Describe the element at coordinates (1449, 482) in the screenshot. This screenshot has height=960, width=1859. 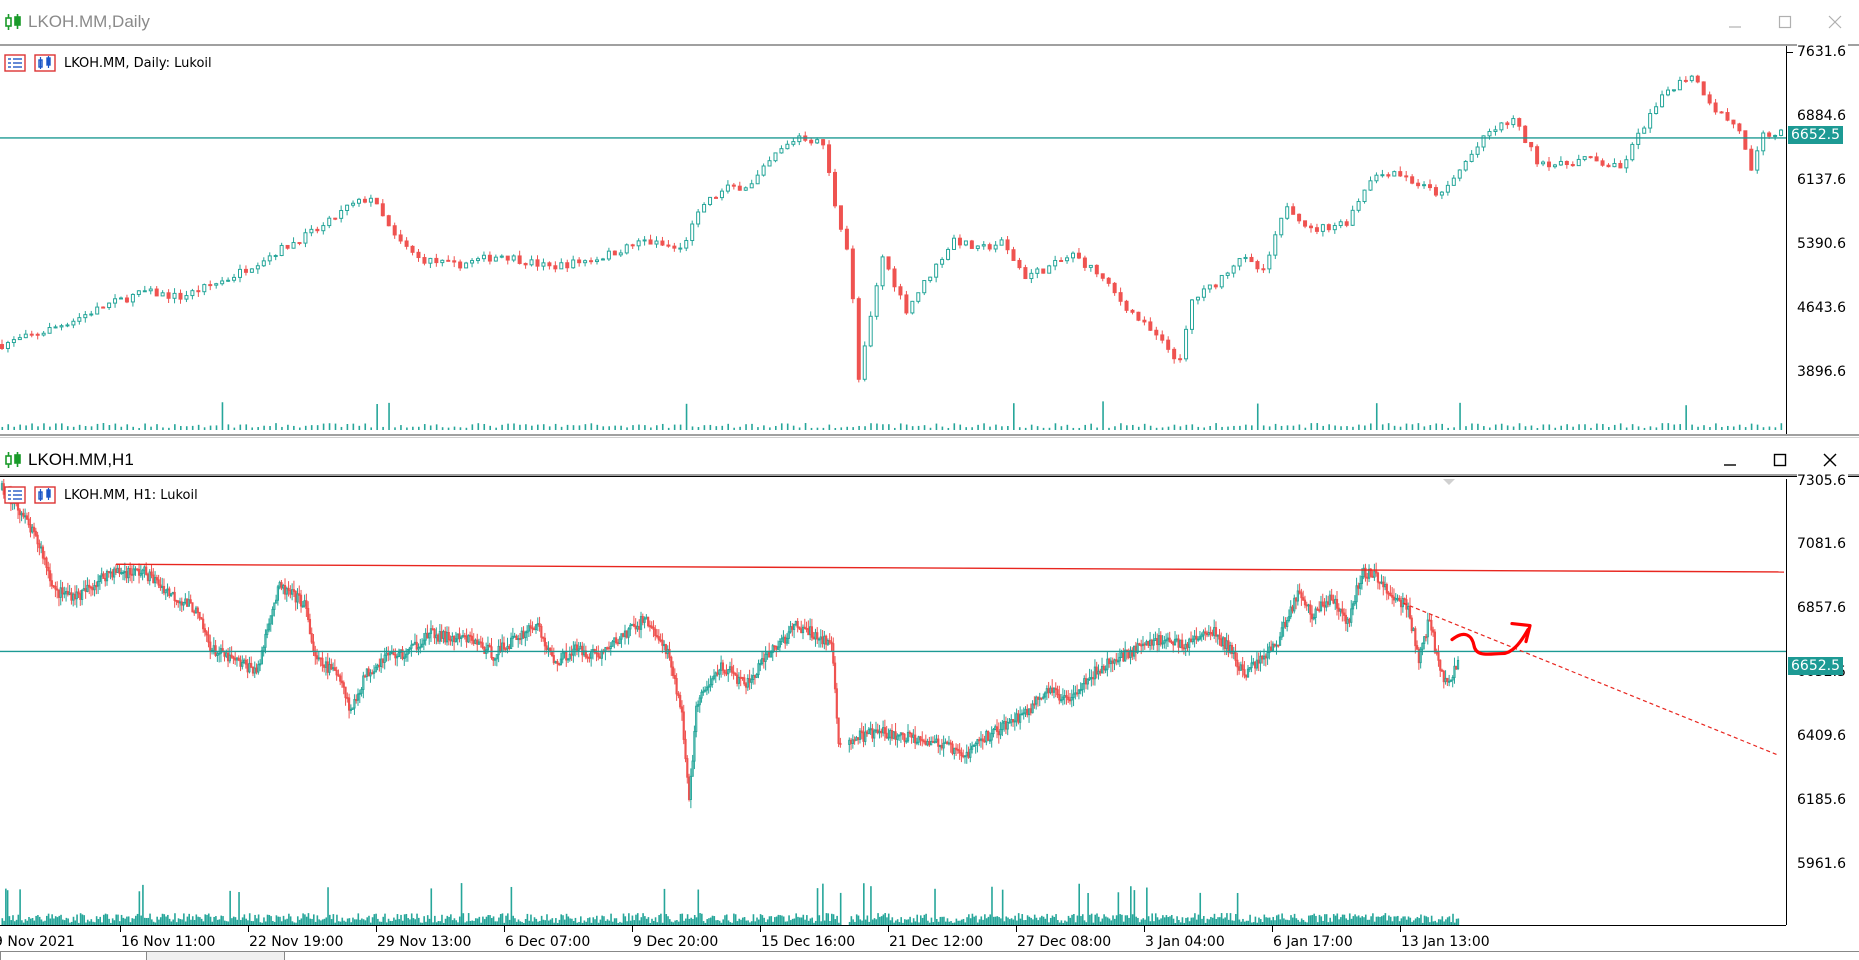
I see `shift-marker` at that location.